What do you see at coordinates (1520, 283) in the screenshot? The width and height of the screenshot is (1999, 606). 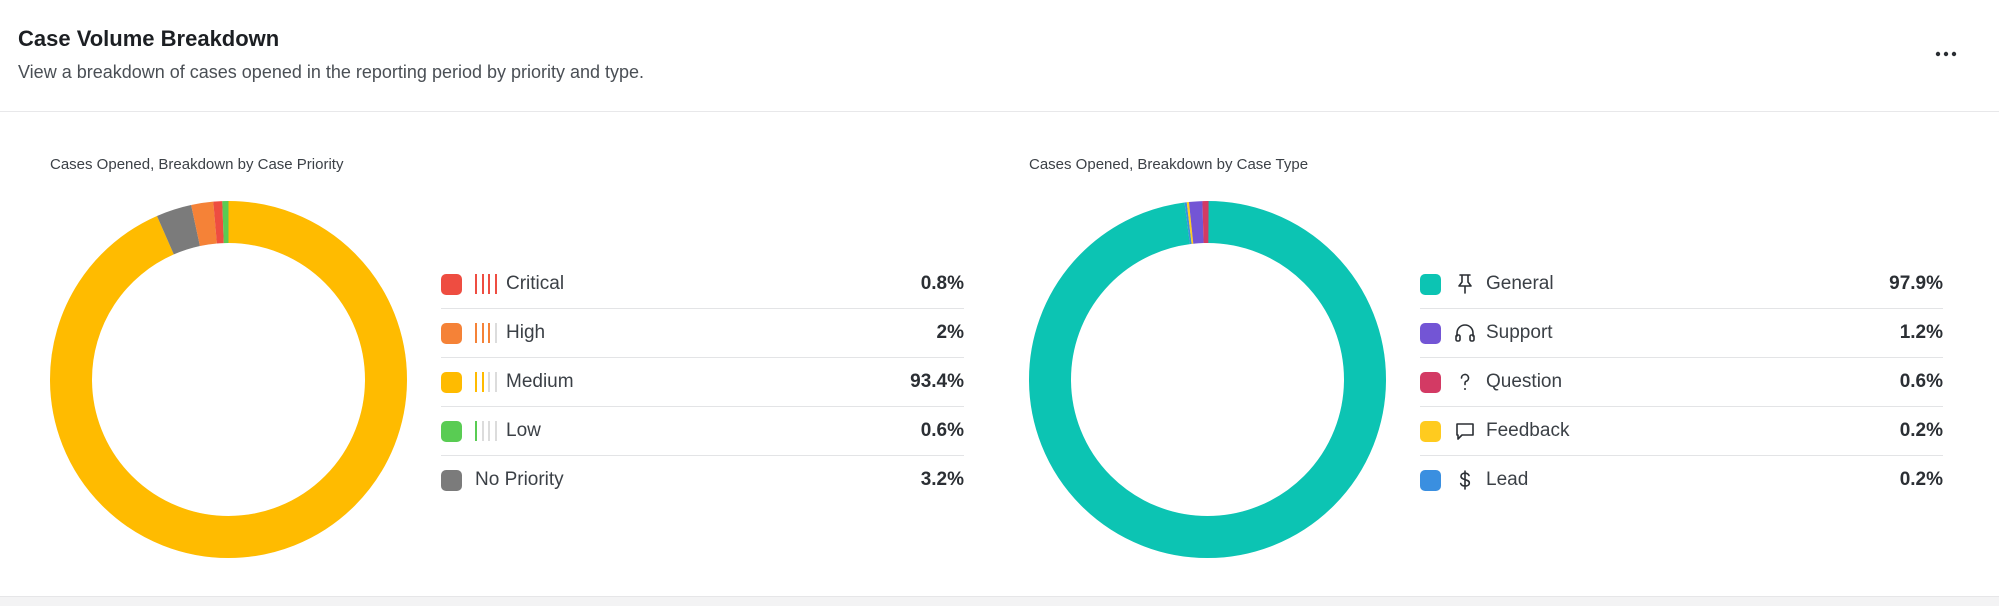 I see `legend-label: General` at bounding box center [1520, 283].